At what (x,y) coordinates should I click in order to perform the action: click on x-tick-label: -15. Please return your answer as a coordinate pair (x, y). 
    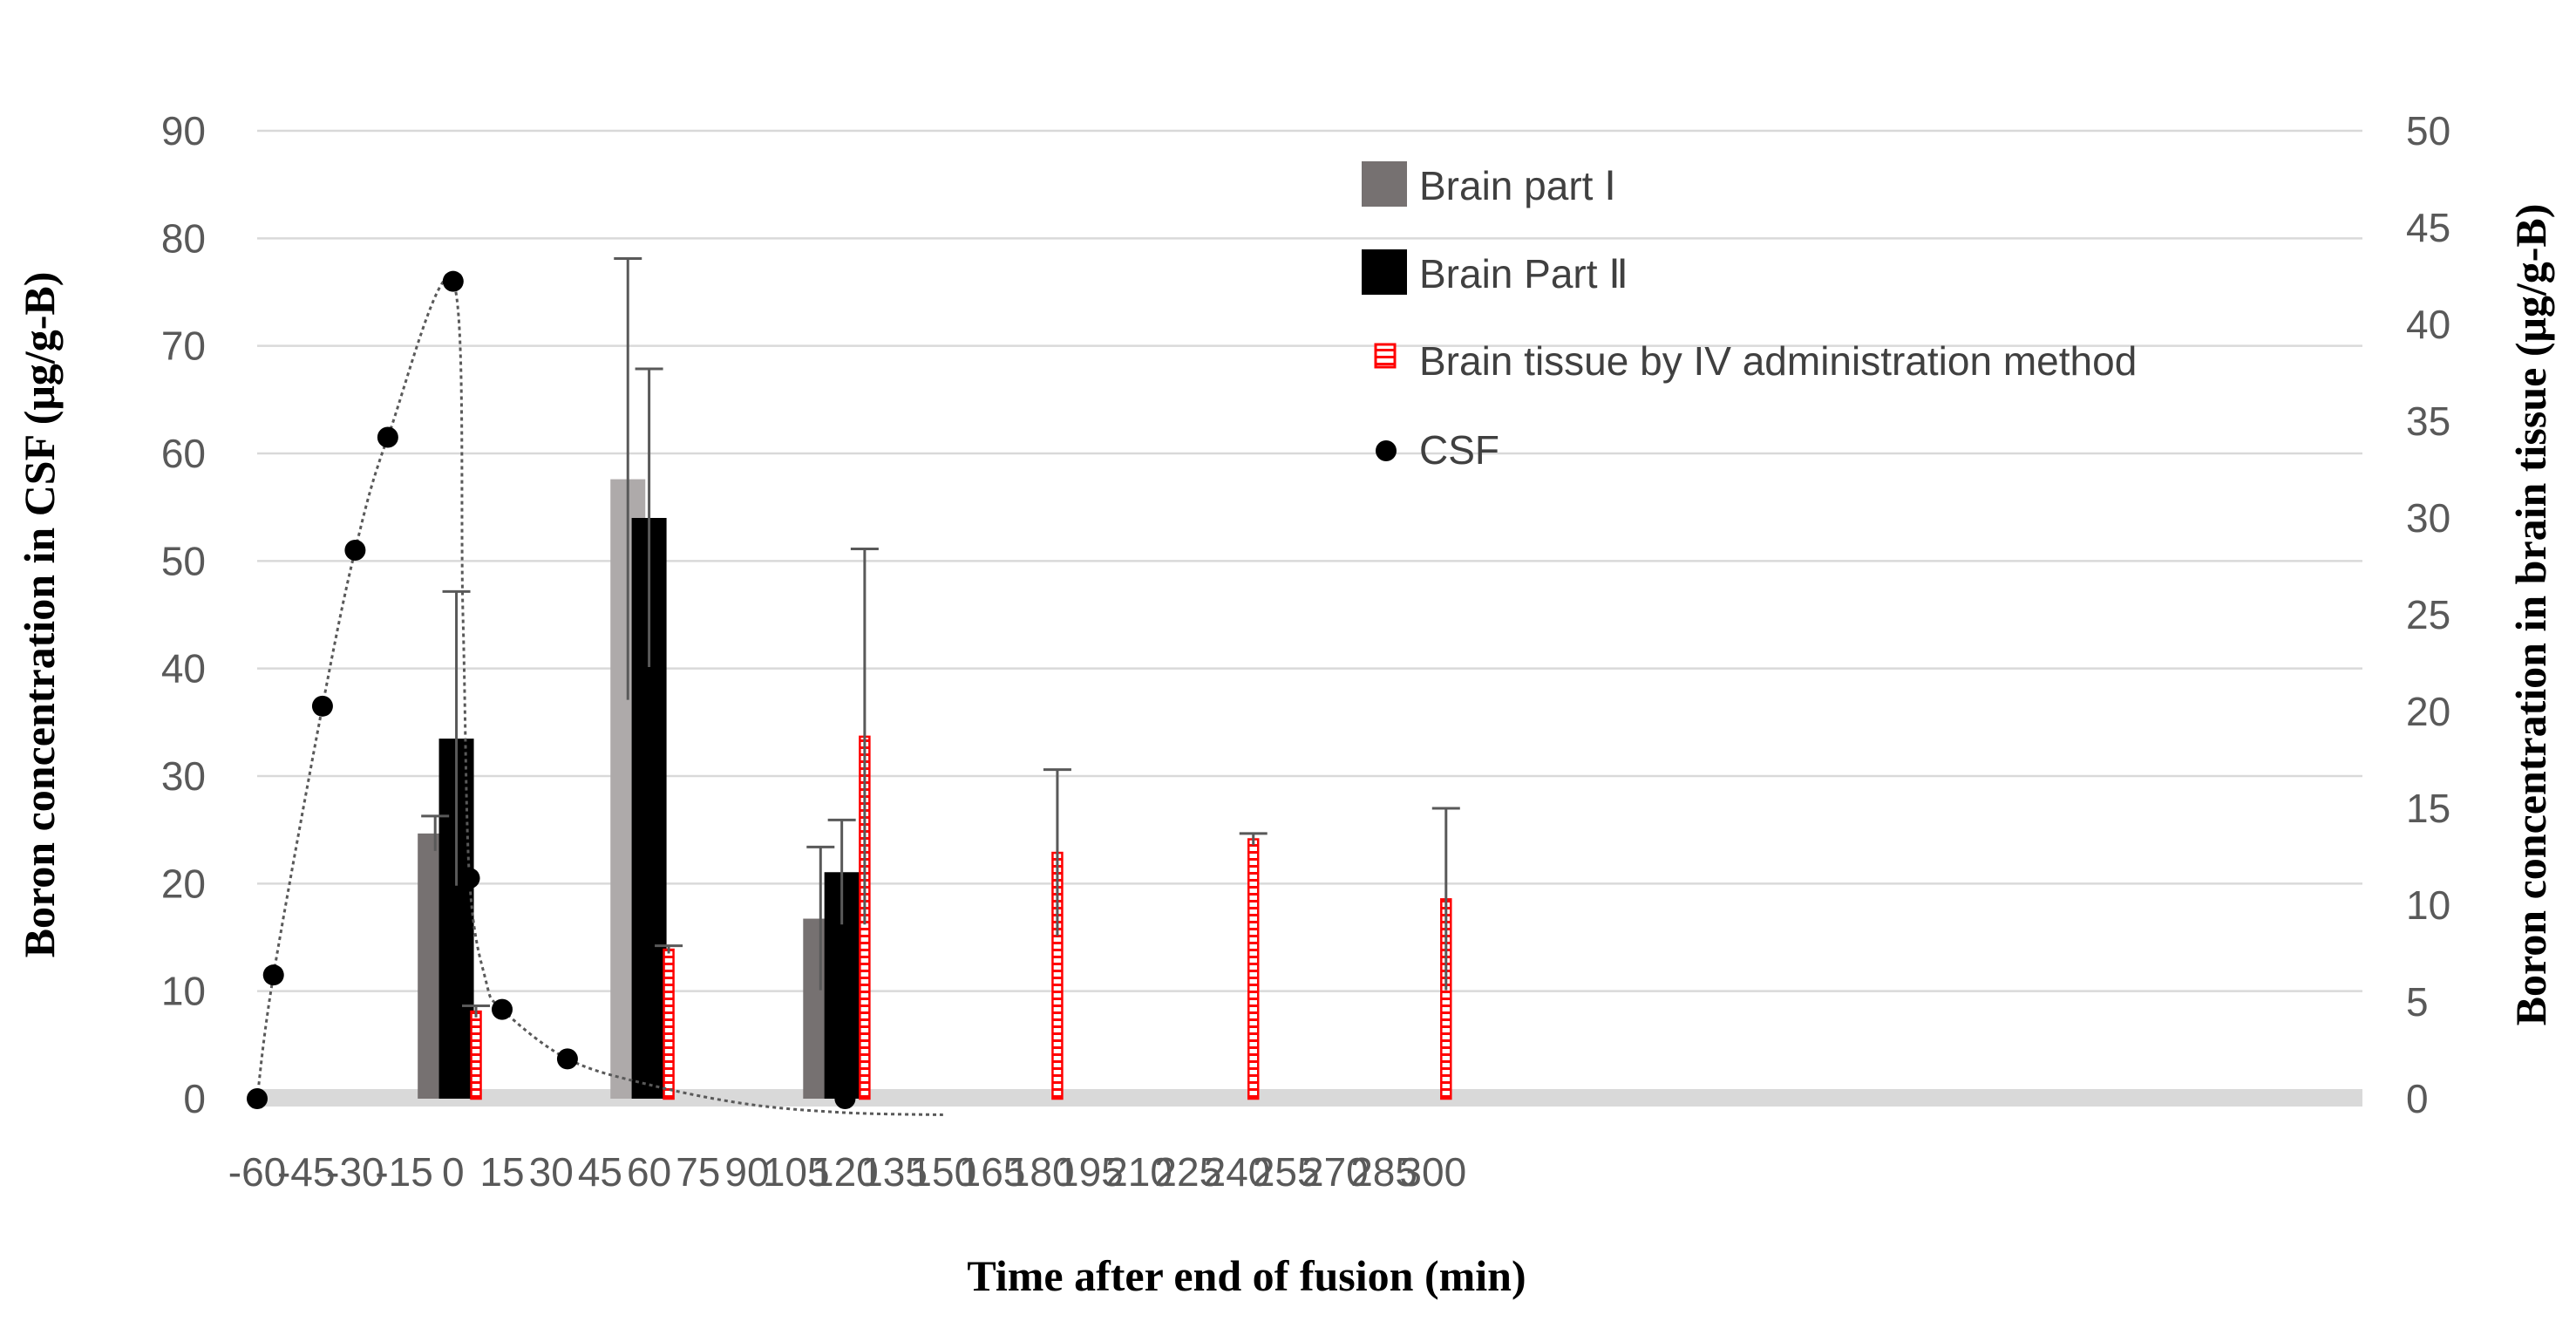
    Looking at the image, I should click on (403, 1172).